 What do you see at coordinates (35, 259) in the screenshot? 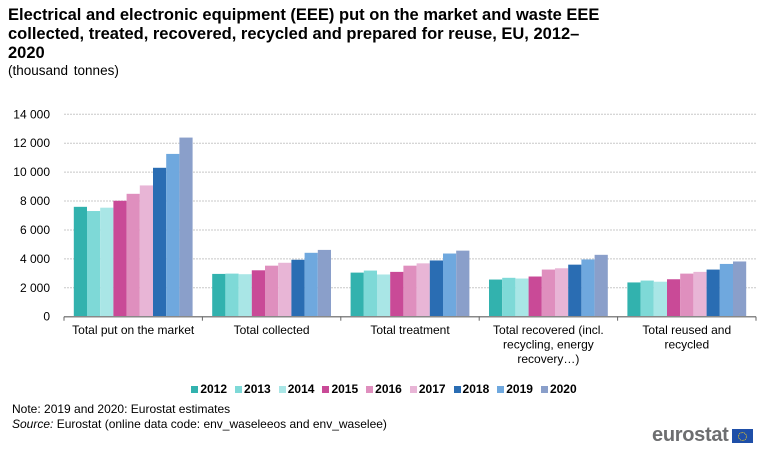
I see `y-tick-label: 4 000` at bounding box center [35, 259].